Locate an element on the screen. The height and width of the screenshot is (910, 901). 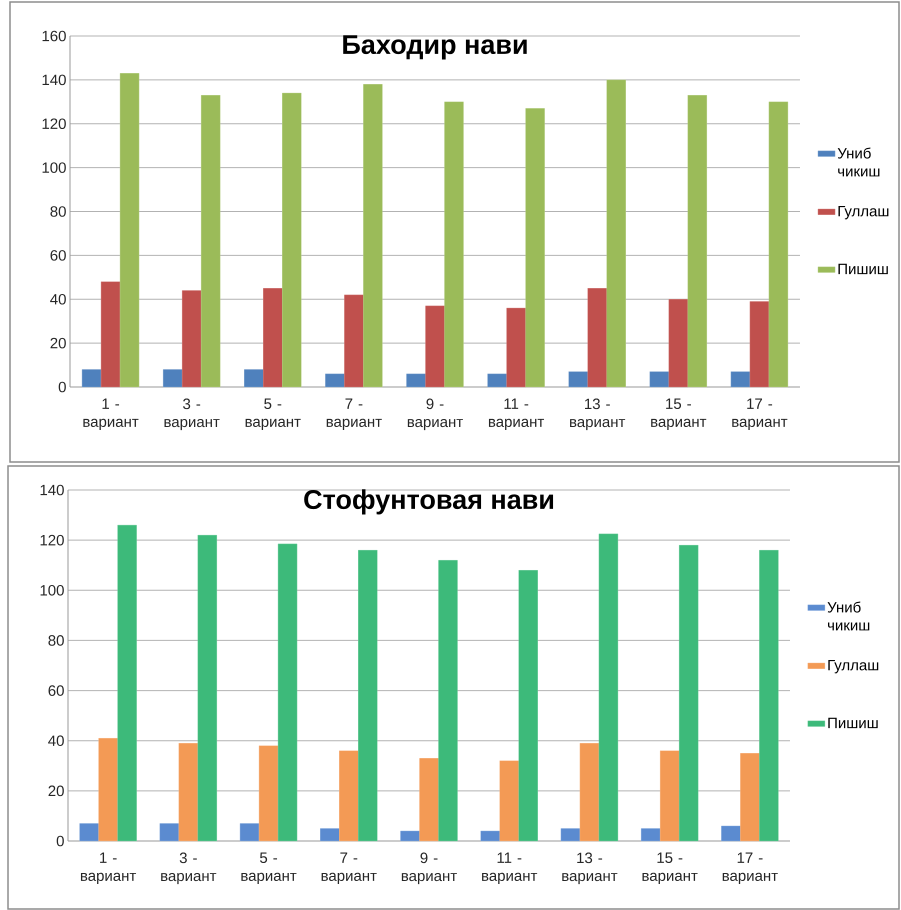
chart-title: Баходир нави is located at coordinates (435, 47).